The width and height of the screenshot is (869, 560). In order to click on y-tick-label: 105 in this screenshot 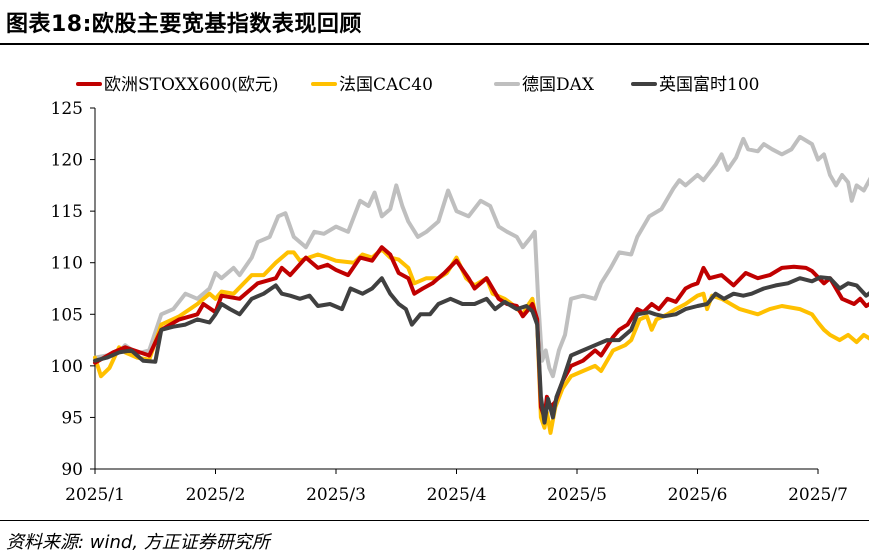, I will do `click(67, 315)`.